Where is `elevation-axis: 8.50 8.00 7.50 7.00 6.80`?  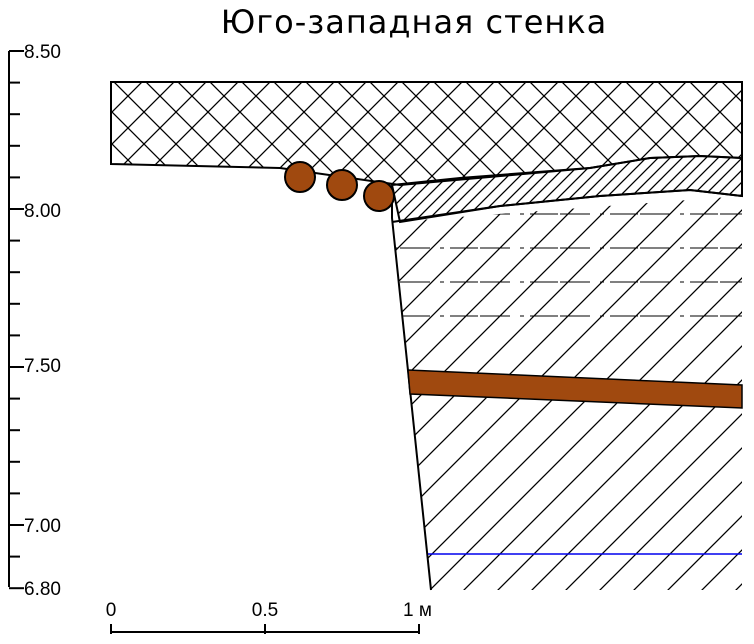 elevation-axis: 8.50 8.00 7.50 7.00 6.80 is located at coordinates (34, 321).